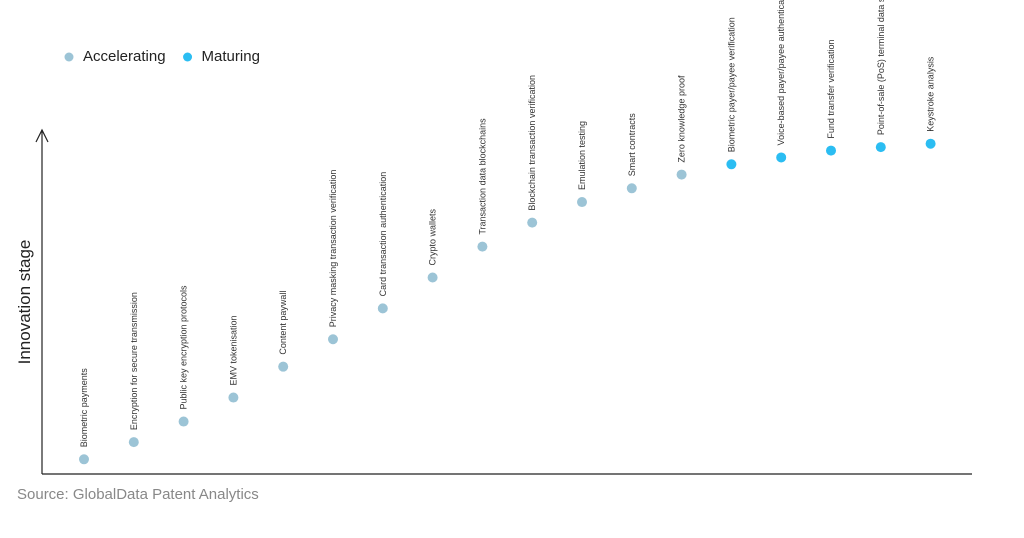 Image resolution: width=1024 pixels, height=538 pixels. What do you see at coordinates (184, 347) in the screenshot?
I see `category-label: Public key encryption protocols` at bounding box center [184, 347].